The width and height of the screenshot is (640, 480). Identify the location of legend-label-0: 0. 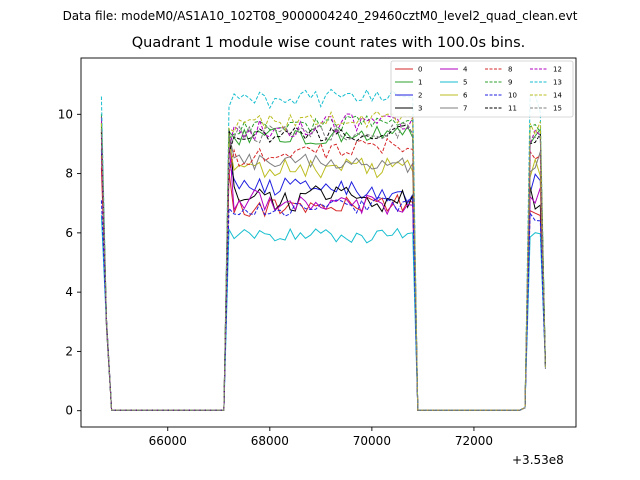
(420, 70).